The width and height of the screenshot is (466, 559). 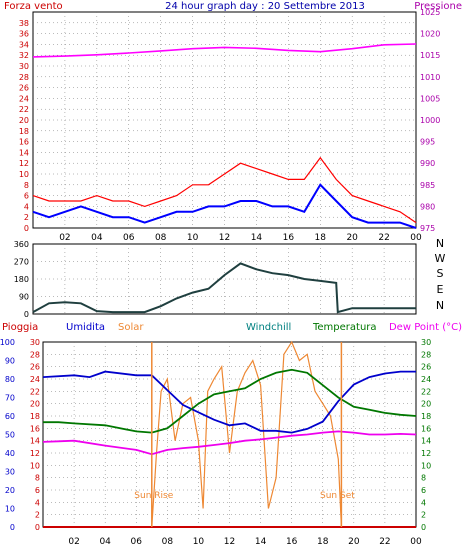 What do you see at coordinates (24, 55) in the screenshot?
I see `wind-y-tick-label: 32` at bounding box center [24, 55].